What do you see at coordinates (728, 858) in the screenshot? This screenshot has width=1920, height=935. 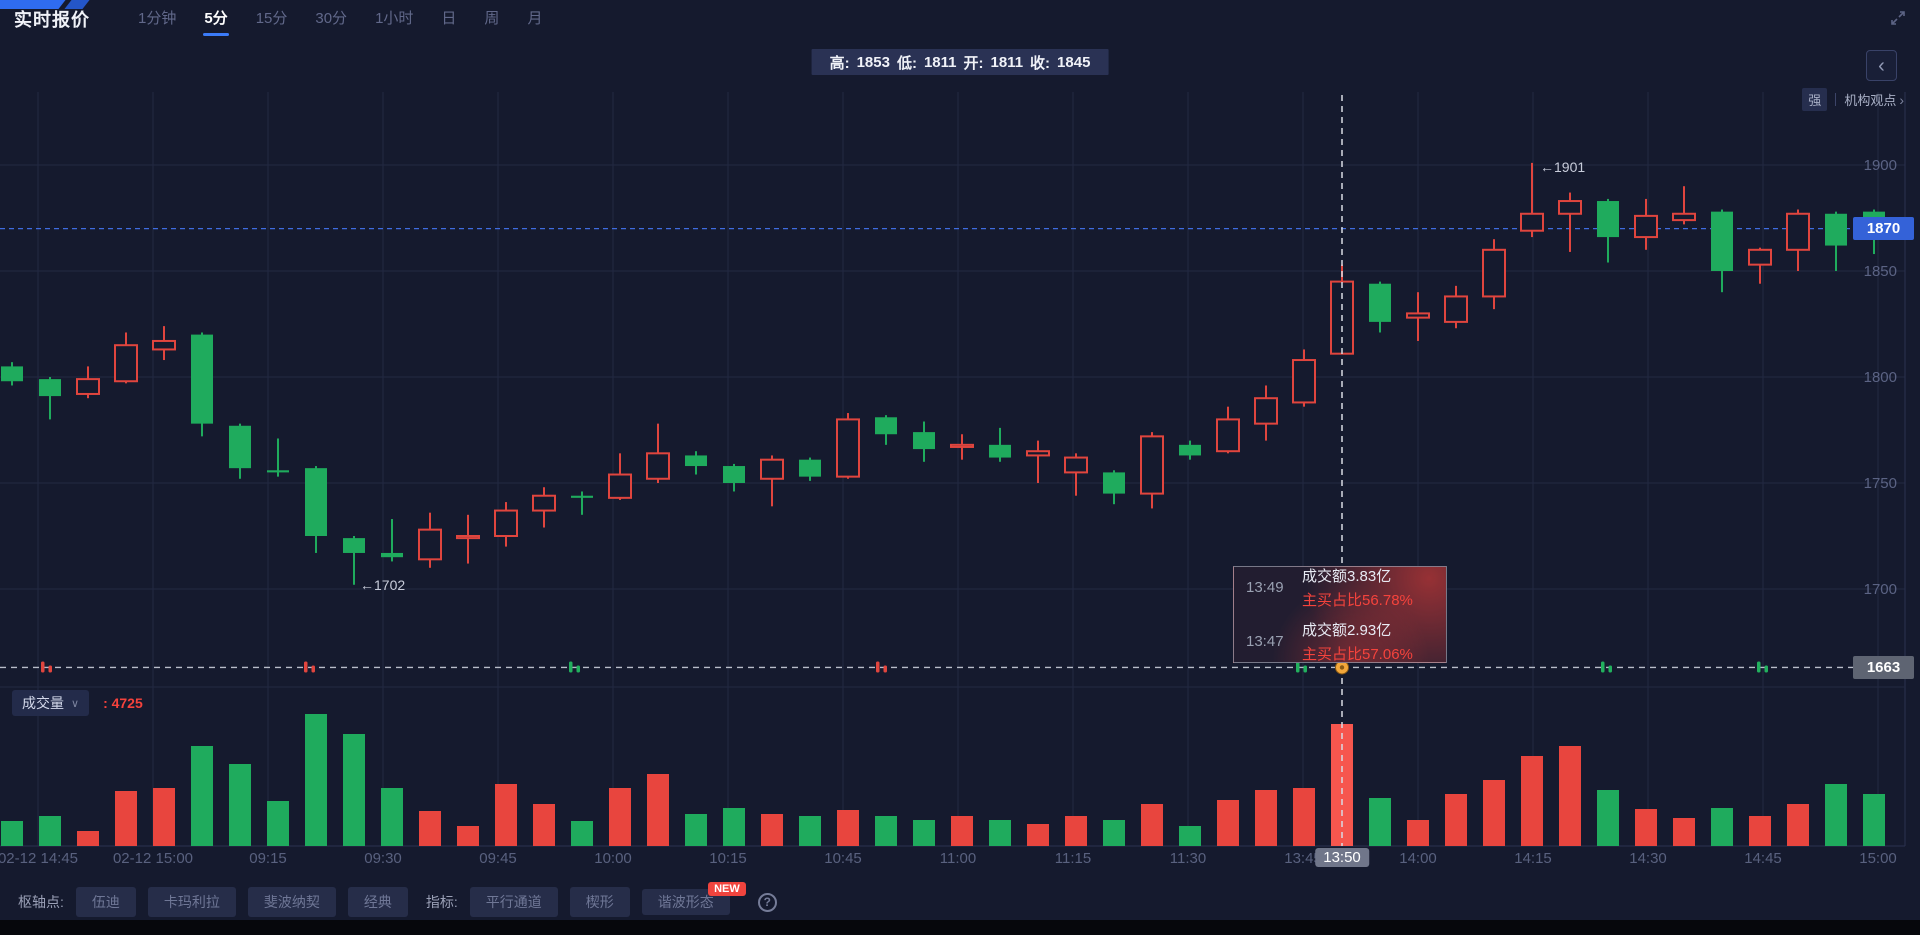 I see `time-tick: 10:15` at bounding box center [728, 858].